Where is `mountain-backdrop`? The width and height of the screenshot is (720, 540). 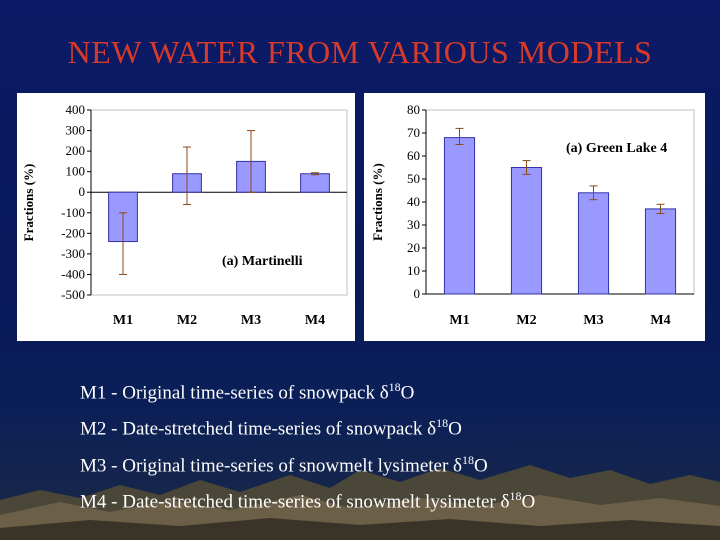
mountain-backdrop is located at coordinates (360, 502).